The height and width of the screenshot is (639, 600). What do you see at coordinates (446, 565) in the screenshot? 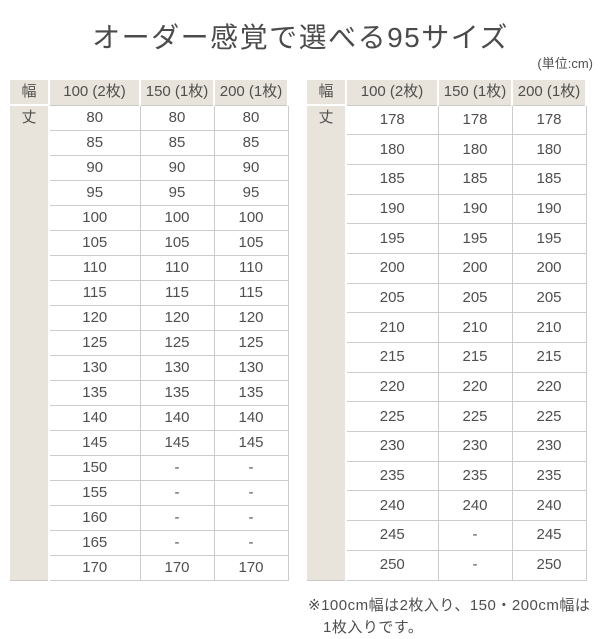
I see `table-row: 250-250` at bounding box center [446, 565].